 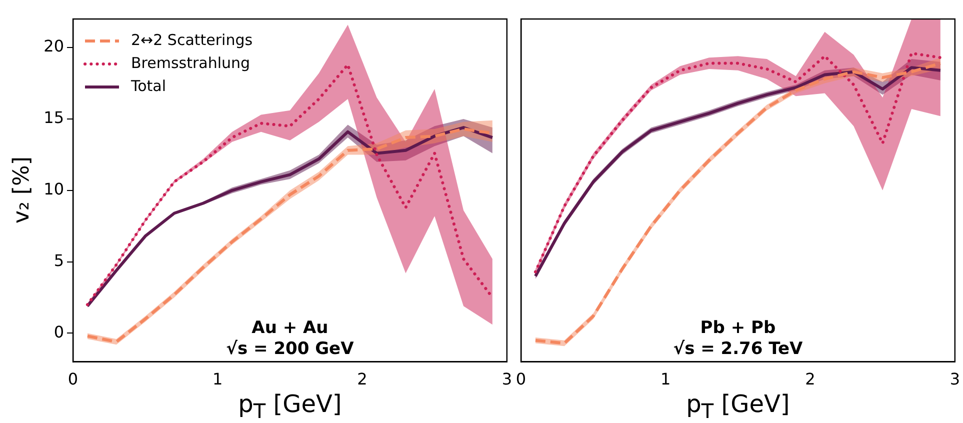 I want to click on y-tick-label: 15, so click(x=54, y=118).